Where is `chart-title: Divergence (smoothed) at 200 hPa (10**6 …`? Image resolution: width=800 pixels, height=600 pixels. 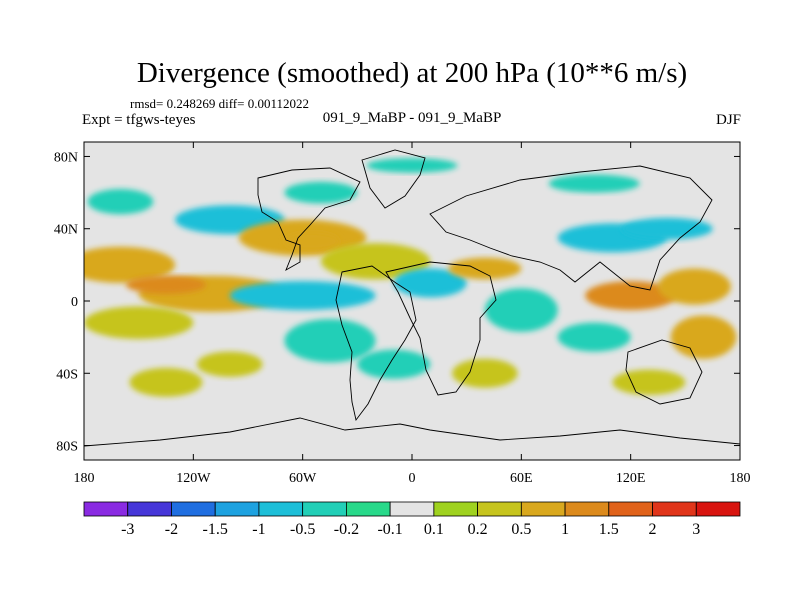
chart-title: Divergence (smoothed) at 200 hPa (10**6 … is located at coordinates (412, 73).